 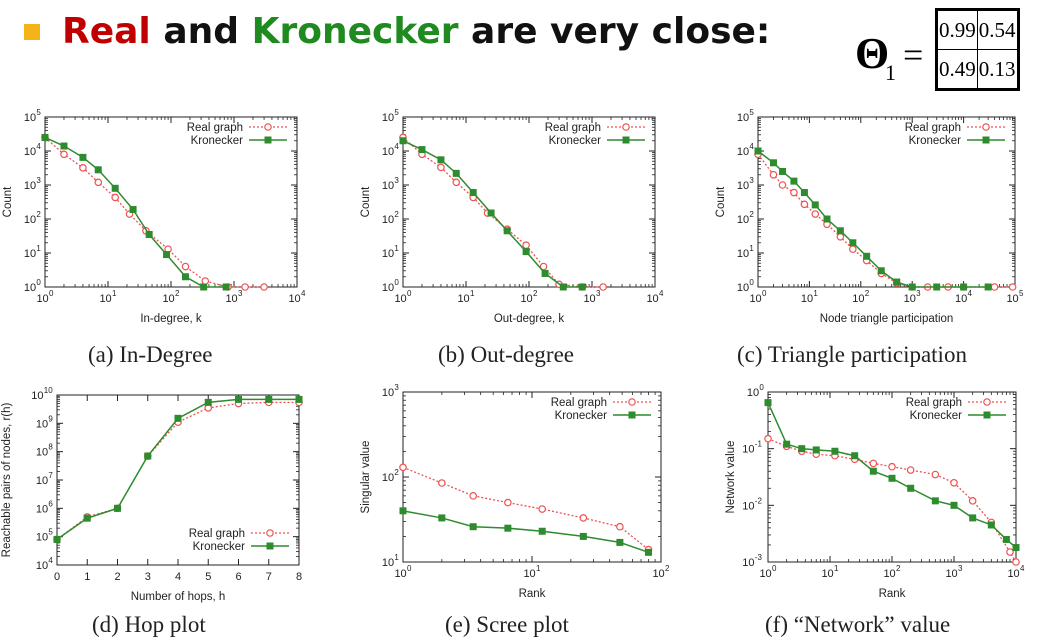 What do you see at coordinates (759, 557) in the screenshot?
I see `y-tick-label-exponent: -3` at bounding box center [759, 557].